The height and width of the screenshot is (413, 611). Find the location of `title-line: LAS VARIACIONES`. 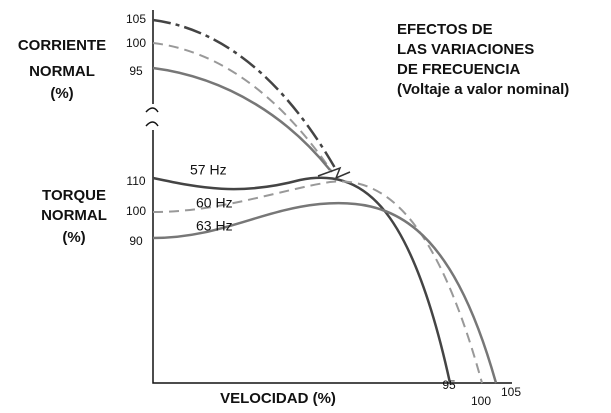

title-line: LAS VARIACIONES is located at coordinates (465, 49).